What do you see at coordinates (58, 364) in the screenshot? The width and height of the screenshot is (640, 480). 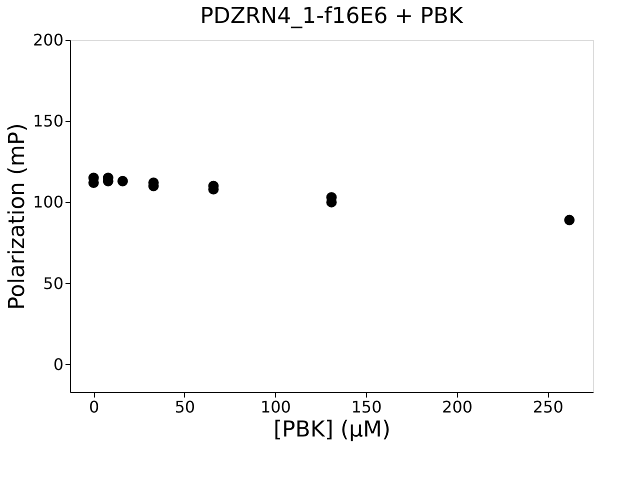 I see `y-tick-label: 0` at bounding box center [58, 364].